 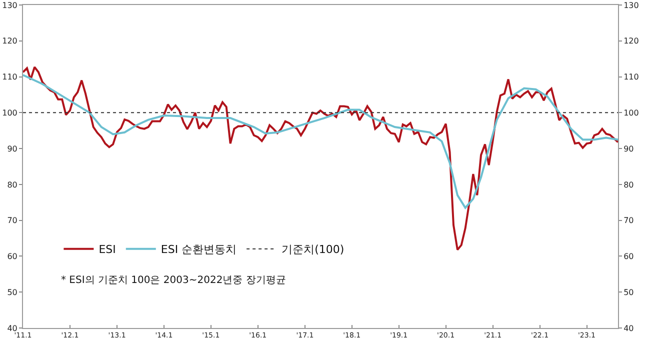 I want to click on y2-tick-label: 80, so click(x=629, y=185).